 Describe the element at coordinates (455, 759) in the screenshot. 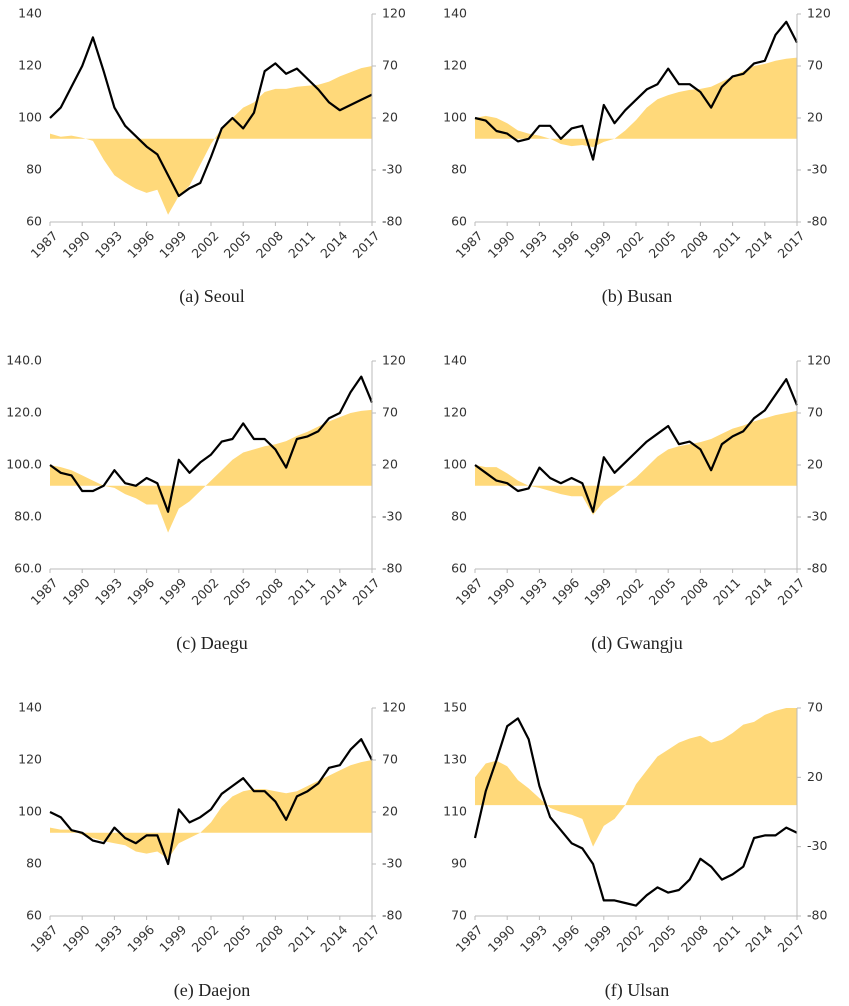

I see `y-tick-label: 130` at that location.